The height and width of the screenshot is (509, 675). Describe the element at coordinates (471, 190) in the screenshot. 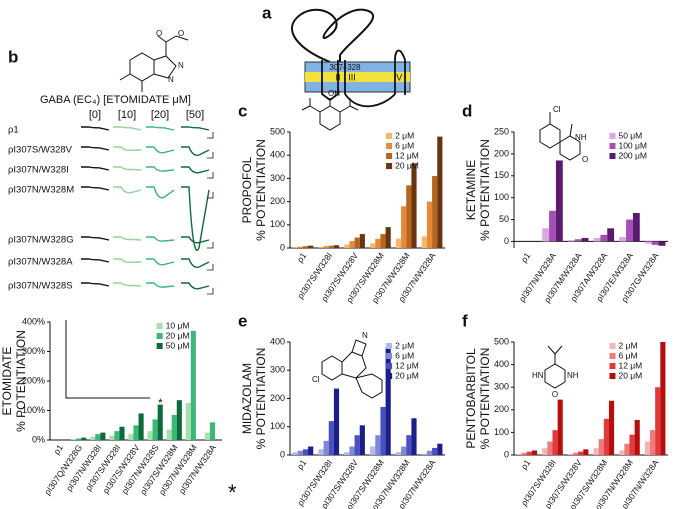

I see `y-axis-label: KETAMINE` at that location.